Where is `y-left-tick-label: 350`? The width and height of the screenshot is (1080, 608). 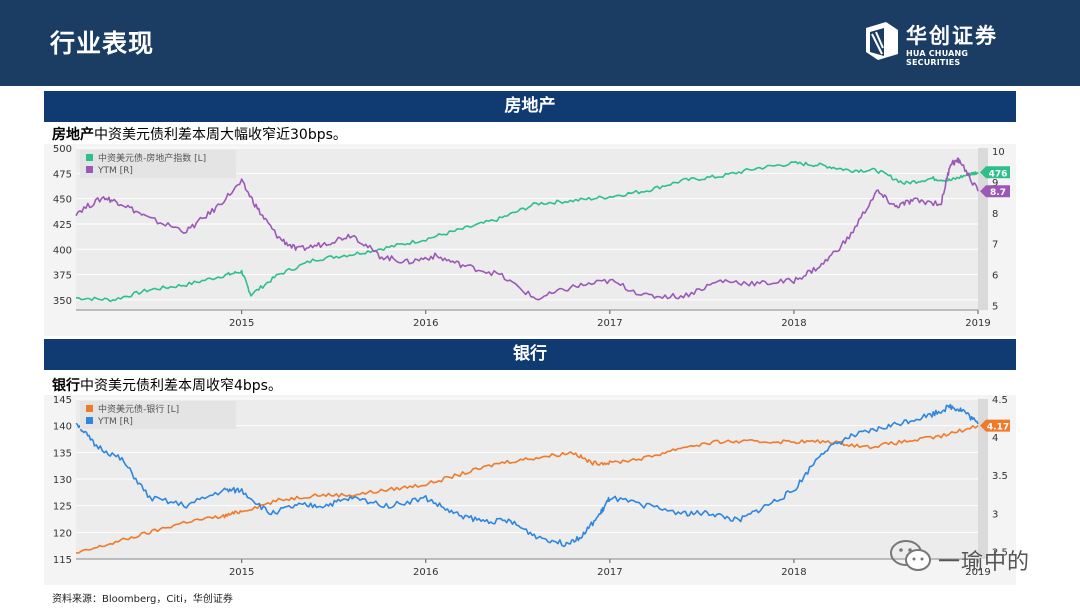
y-left-tick-label: 350 is located at coordinates (62, 301).